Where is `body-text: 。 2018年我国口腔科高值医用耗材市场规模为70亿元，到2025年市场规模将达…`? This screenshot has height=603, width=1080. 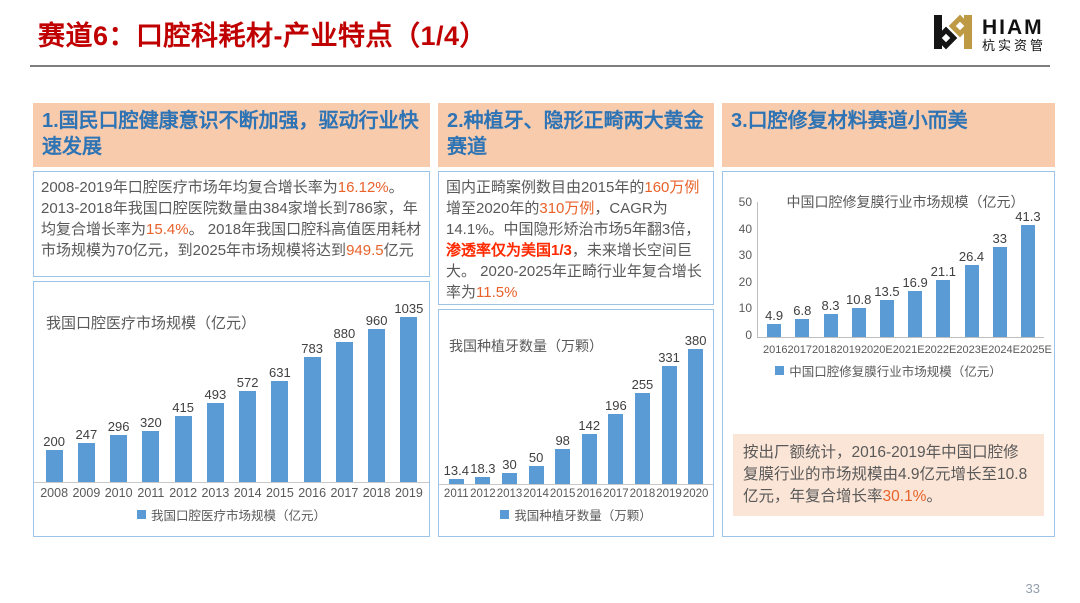
body-text: 。 2018年我国口腔科高值医用耗材市场规模为70亿元，到2025年市场规模将达… is located at coordinates (231, 240).